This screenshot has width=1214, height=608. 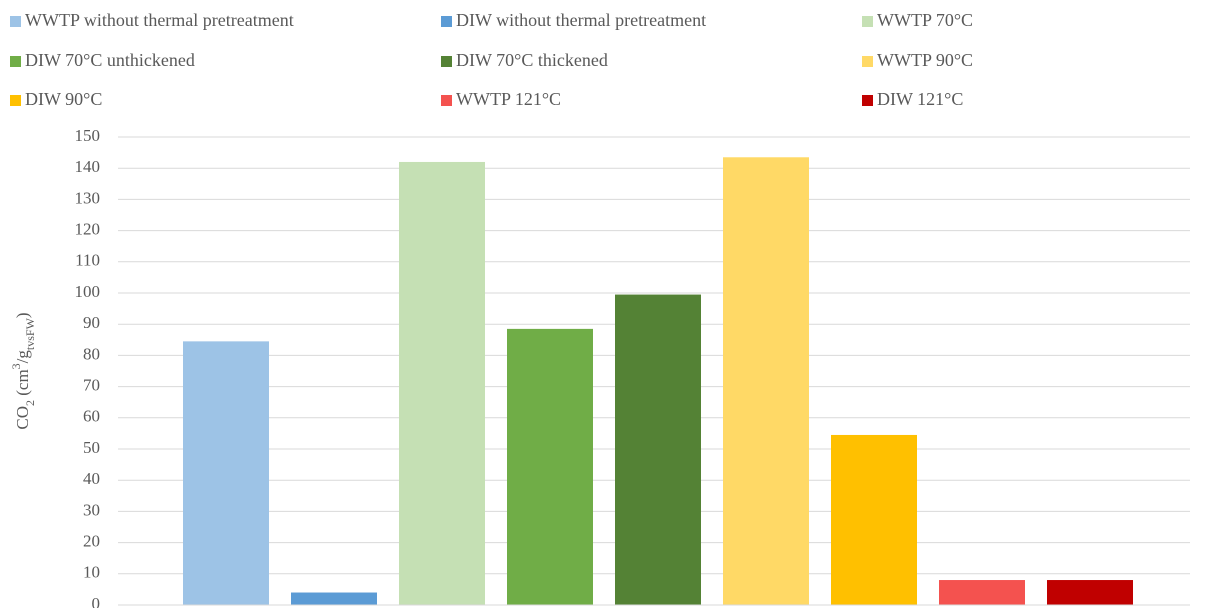 I want to click on legend-label: DIW 90°C, so click(x=63, y=99).